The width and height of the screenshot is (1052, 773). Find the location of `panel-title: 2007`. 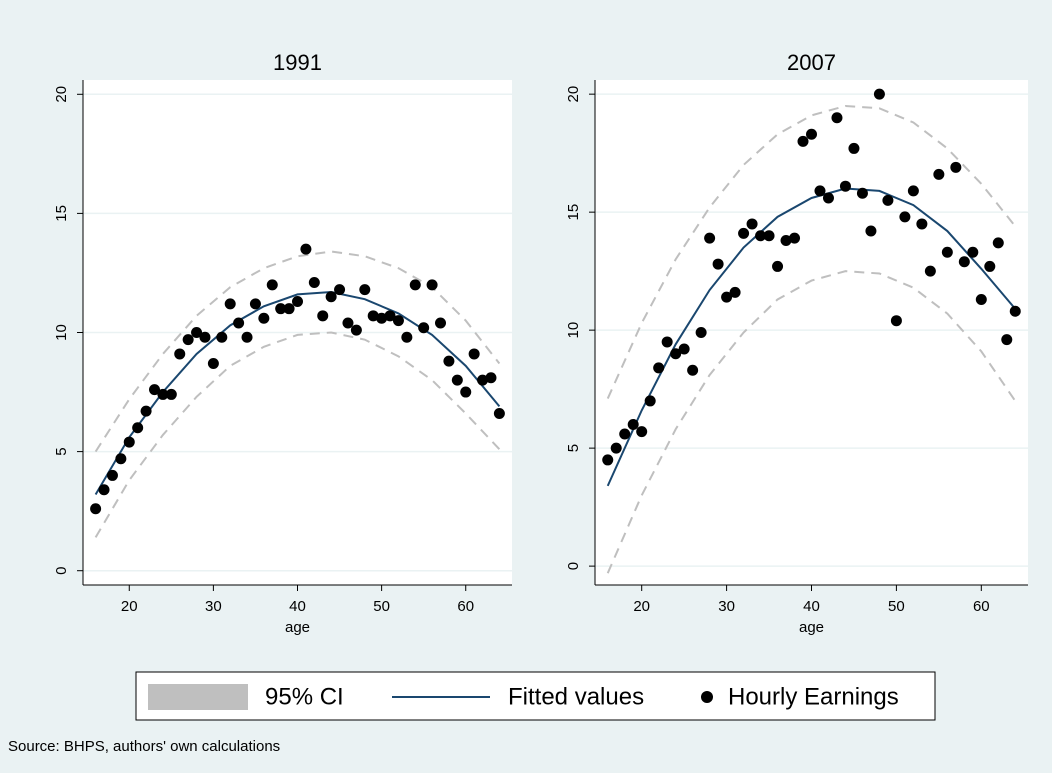

panel-title: 2007 is located at coordinates (811, 62).